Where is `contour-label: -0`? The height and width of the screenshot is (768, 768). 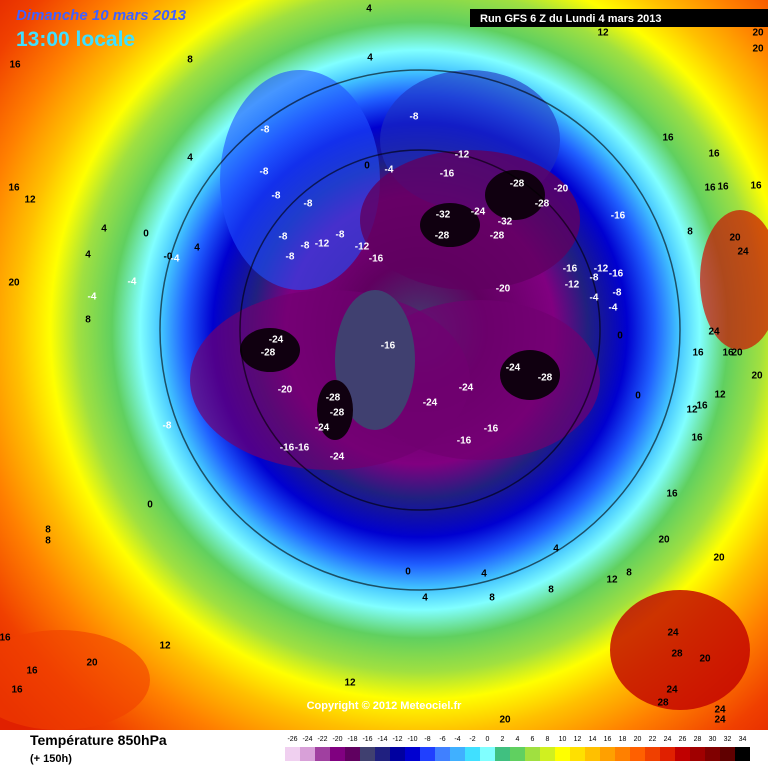 contour-label: -0 is located at coordinates (168, 257).